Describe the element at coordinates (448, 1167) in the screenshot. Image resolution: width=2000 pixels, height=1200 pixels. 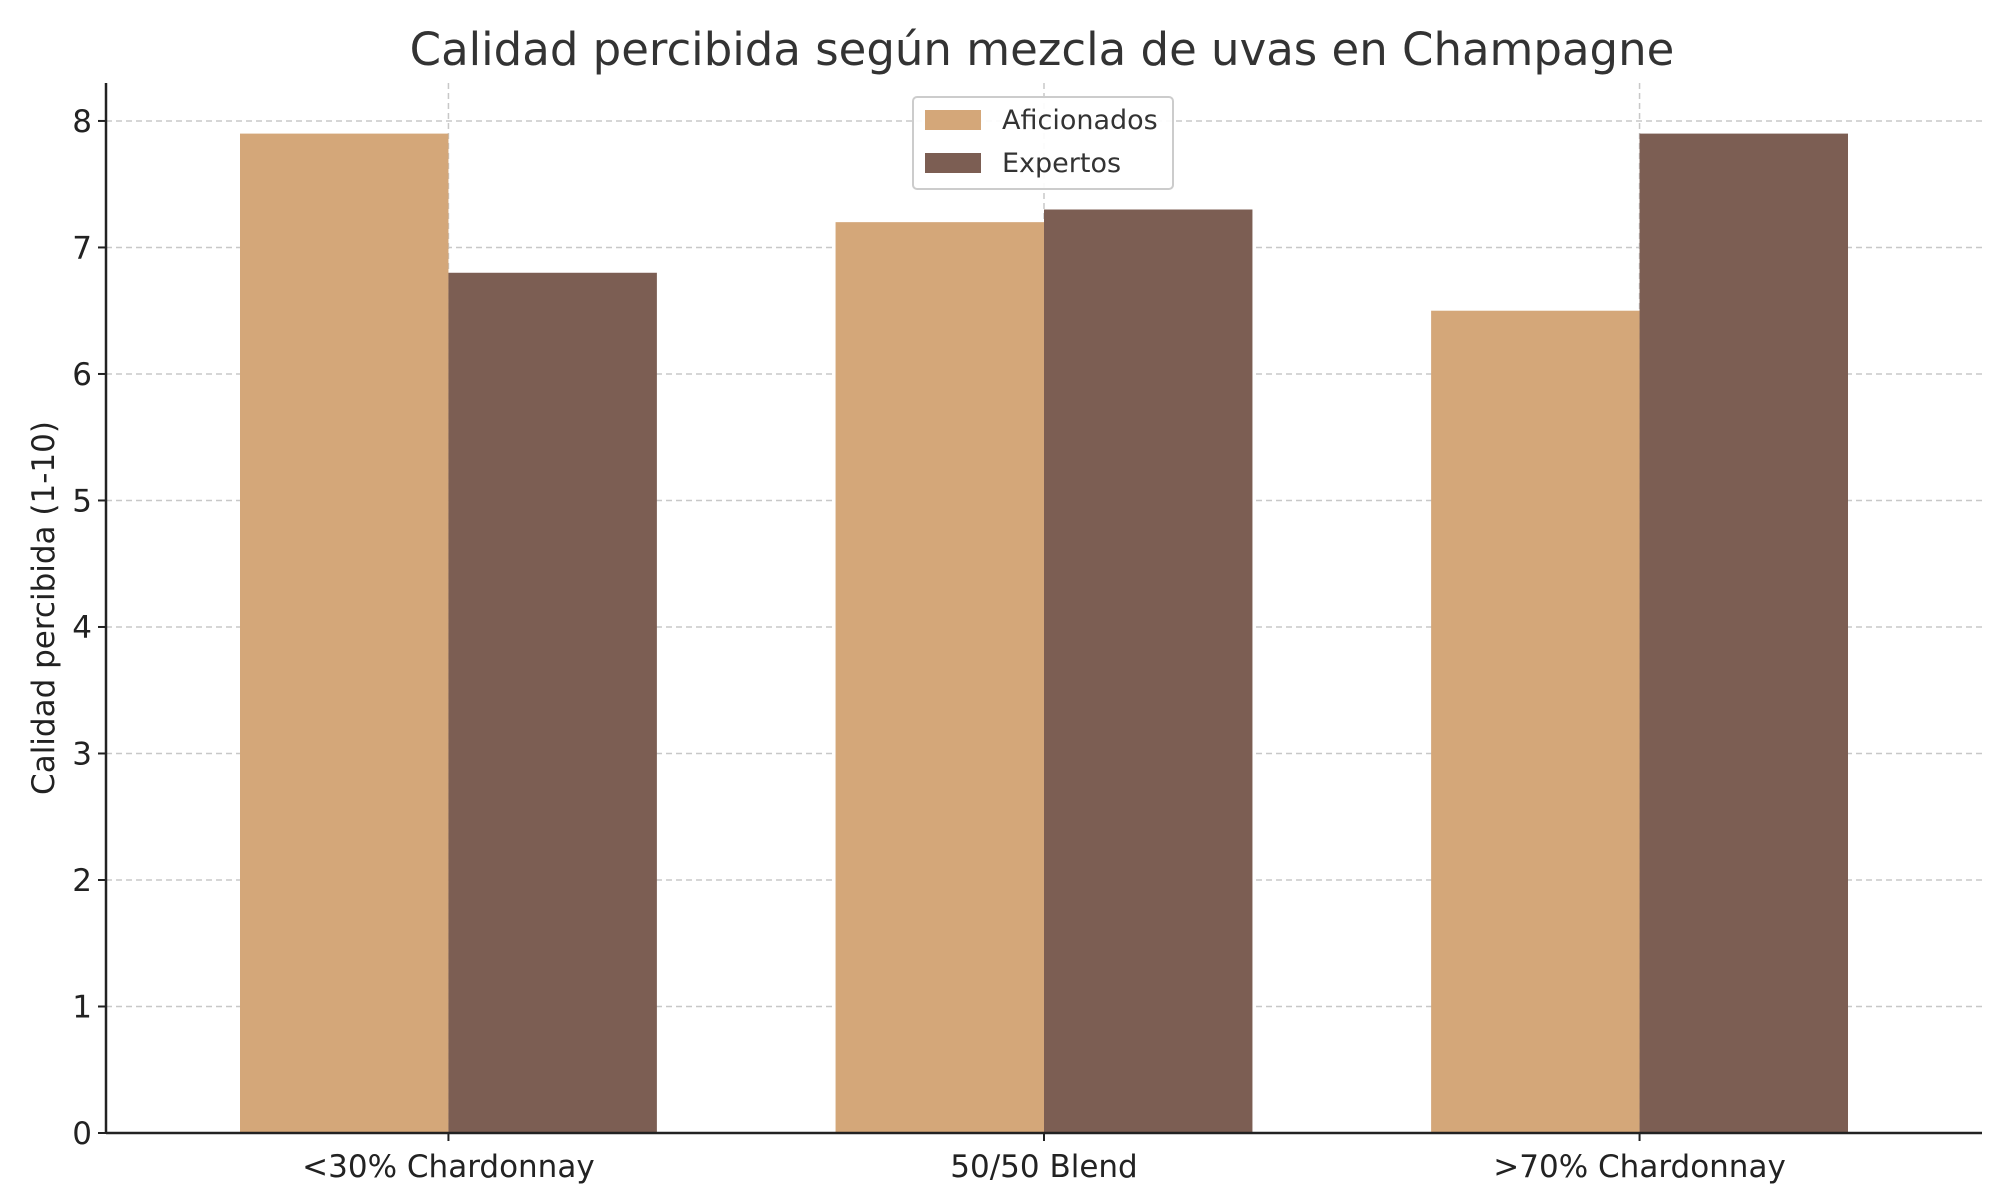
I see `x-tick-label: <30% Chardonnay` at that location.